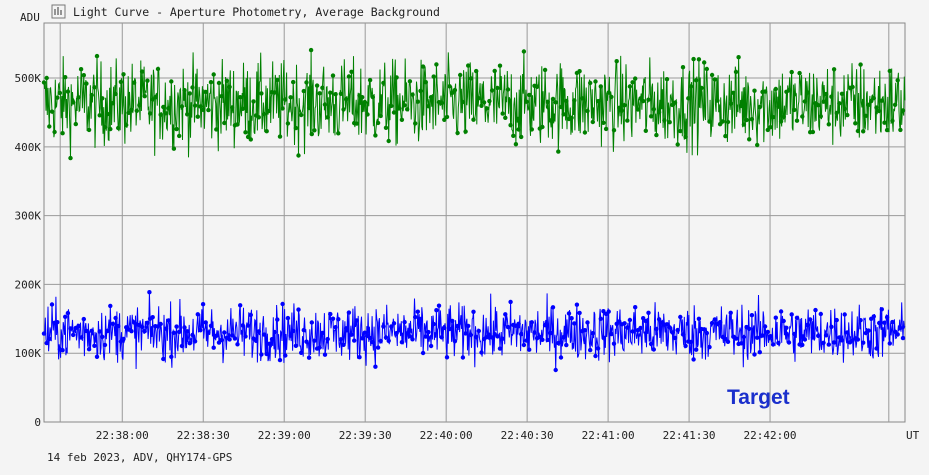  I want to click on x-axis-label: UT, so click(913, 435).